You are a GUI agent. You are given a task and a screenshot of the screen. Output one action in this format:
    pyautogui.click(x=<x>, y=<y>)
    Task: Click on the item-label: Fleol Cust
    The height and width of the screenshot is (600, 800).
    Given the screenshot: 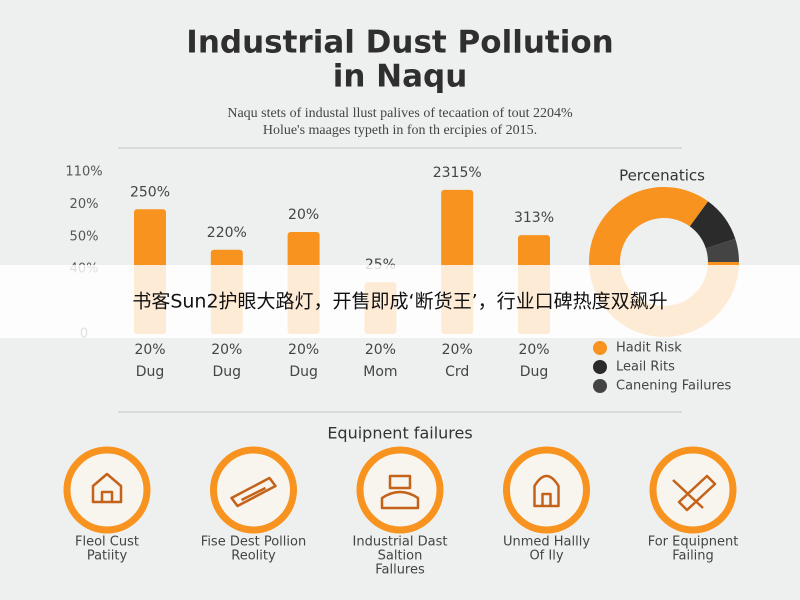 What is the action you would take?
    pyautogui.click(x=107, y=542)
    